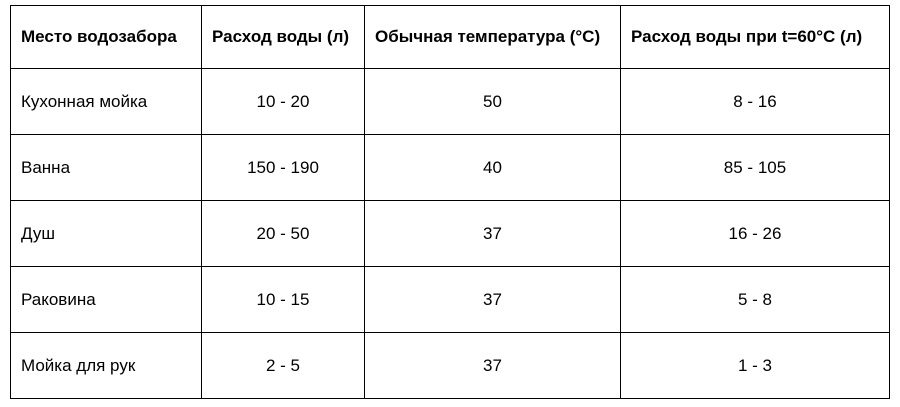  Describe the element at coordinates (106, 233) in the screenshot. I see `cell-place: Душ` at that location.